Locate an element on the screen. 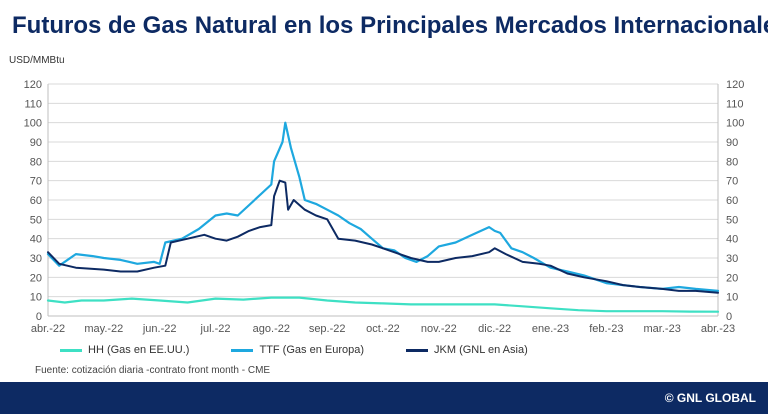 This screenshot has height=414, width=768. x-tick-label: abr.-22 is located at coordinates (48, 329).